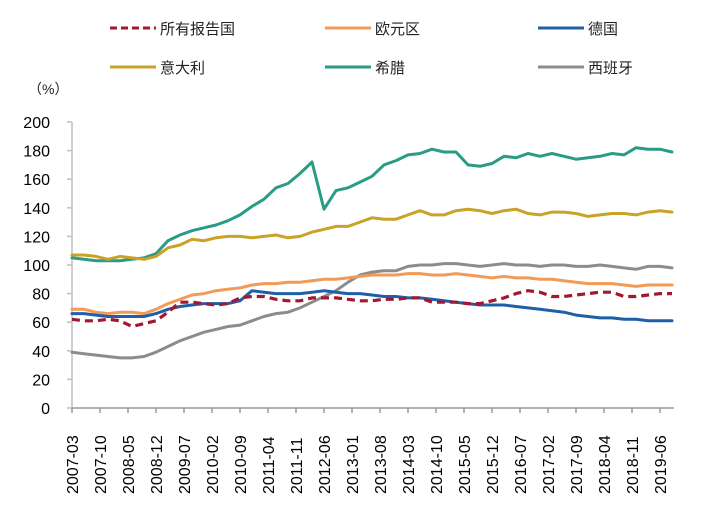 This screenshot has height=516, width=719. What do you see at coordinates (36, 237) in the screenshot?
I see `y-tick-label: 120` at bounding box center [36, 237].